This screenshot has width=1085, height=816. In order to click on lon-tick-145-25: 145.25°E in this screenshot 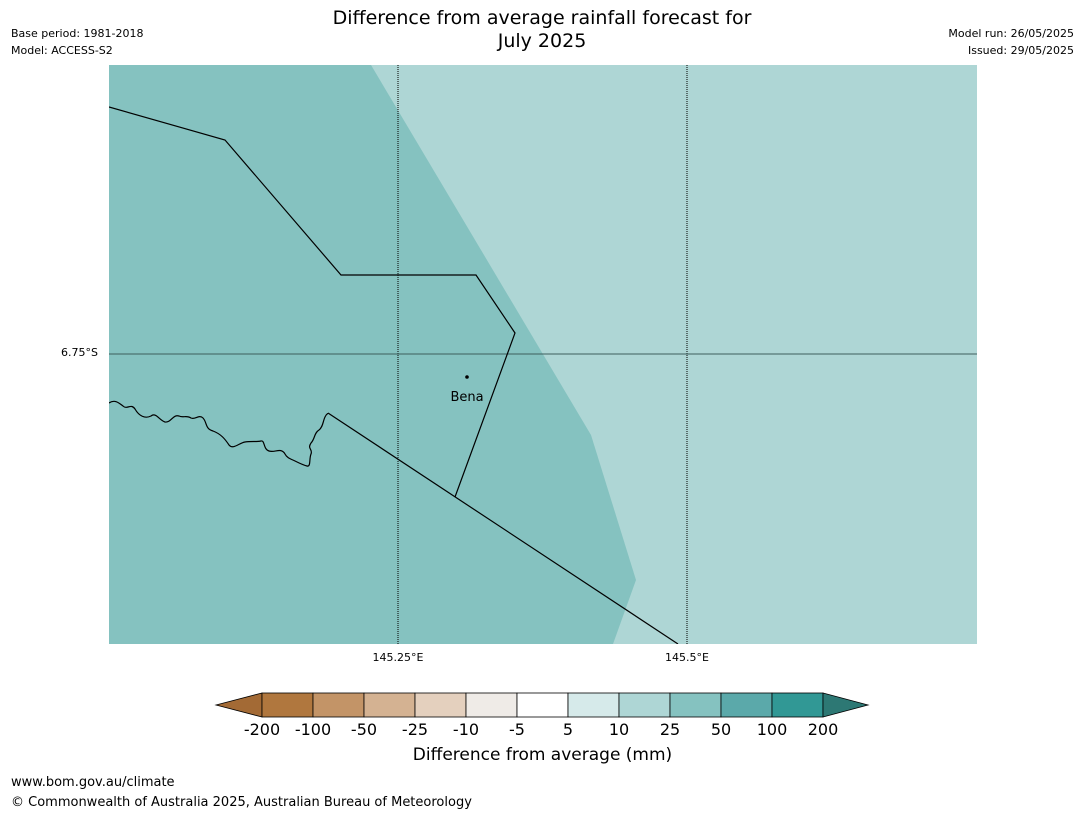, I will do `click(398, 657)`.